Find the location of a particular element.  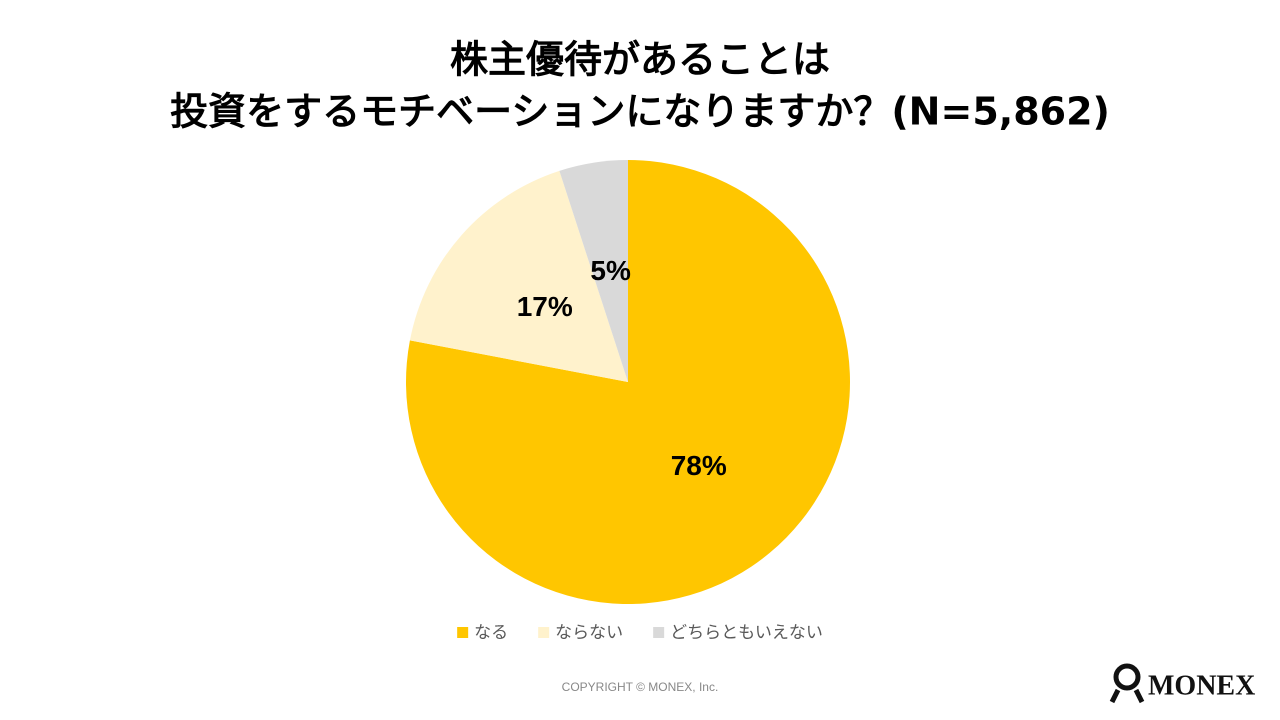

logo-legs is located at coordinates (1127, 696).